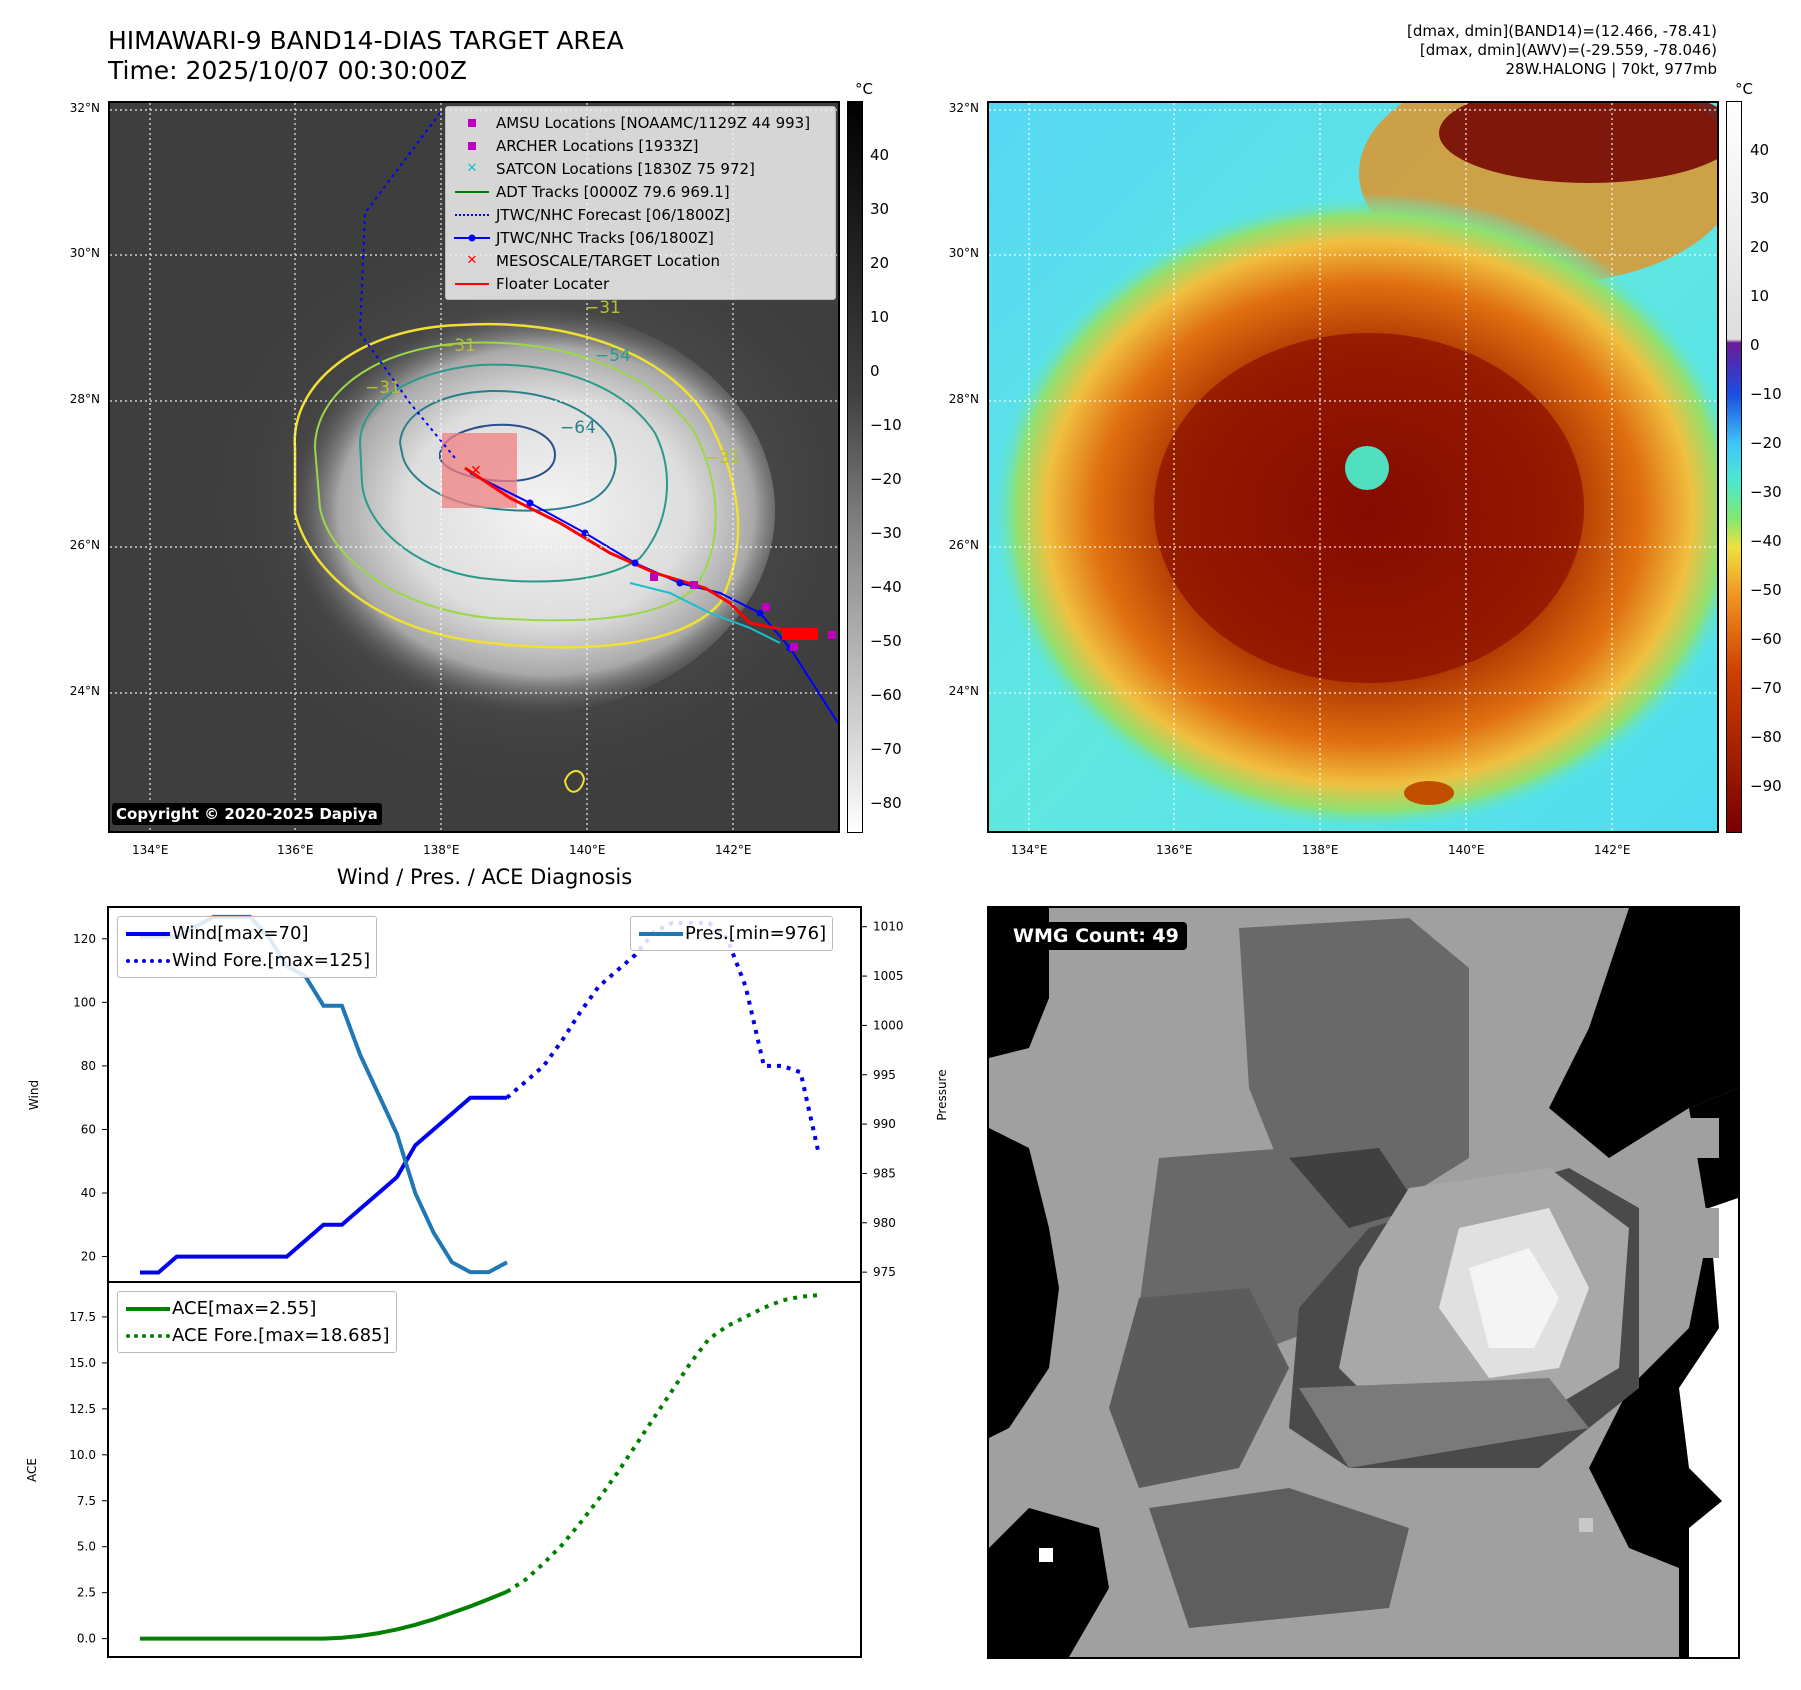  I want to click on awv-tick-3: 10, so click(1760, 296).